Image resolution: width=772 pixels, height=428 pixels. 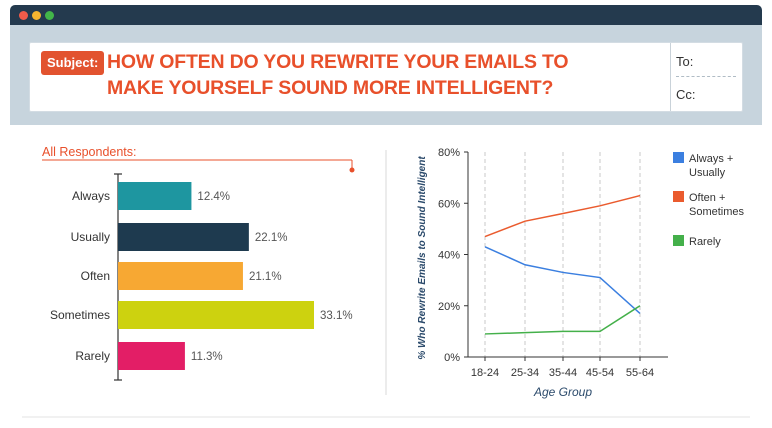 What do you see at coordinates (563, 373) in the screenshot?
I see `x-tick-label: 35-44` at bounding box center [563, 373].